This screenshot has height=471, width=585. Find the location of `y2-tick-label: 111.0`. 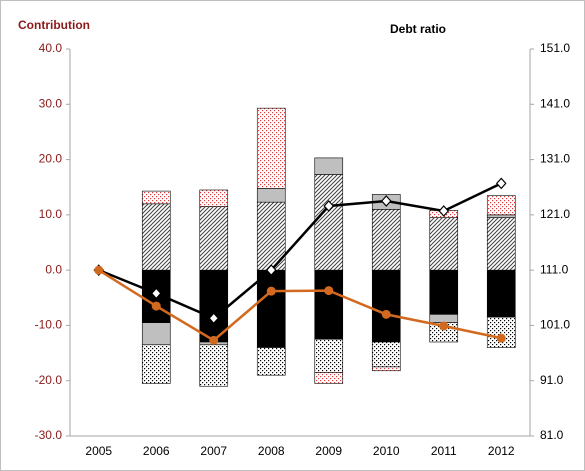

y2-tick-label: 111.0 is located at coordinates (554, 269).